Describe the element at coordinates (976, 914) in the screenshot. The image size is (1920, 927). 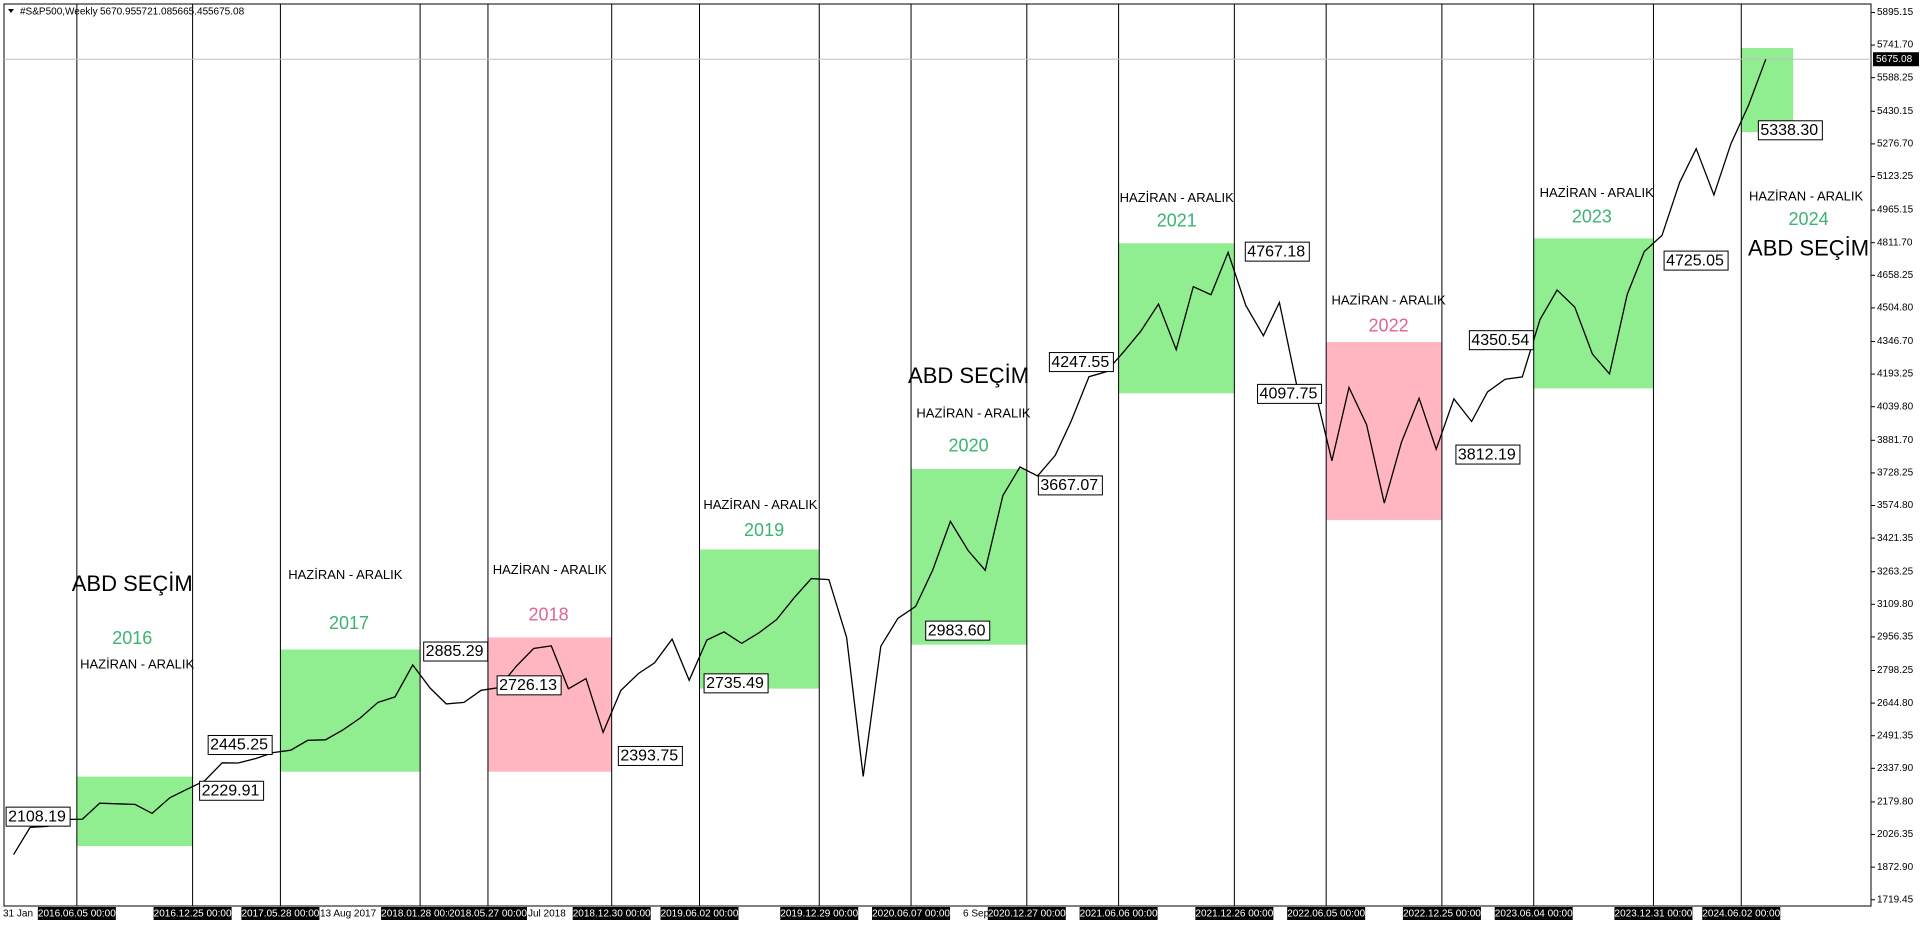
I see `x-tick-label: 6 Sep` at that location.